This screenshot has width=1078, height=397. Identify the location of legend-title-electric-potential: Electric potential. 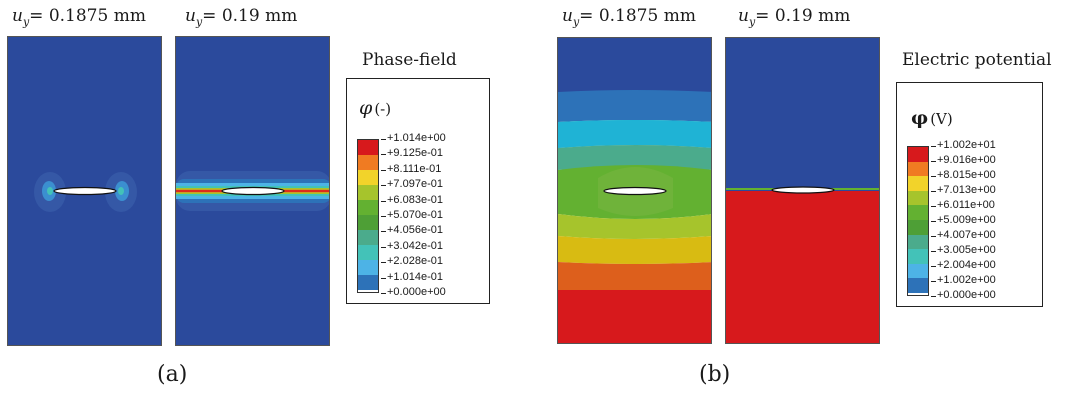
(977, 60).